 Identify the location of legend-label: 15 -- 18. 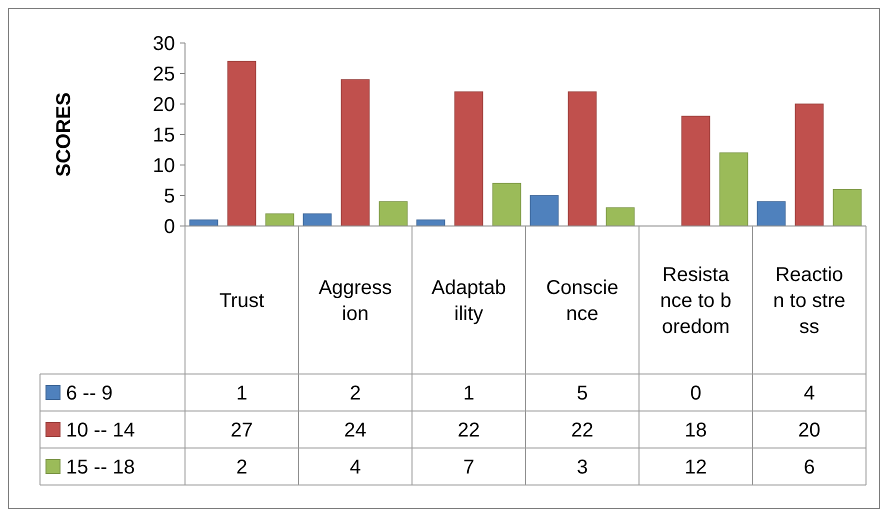
(100, 467).